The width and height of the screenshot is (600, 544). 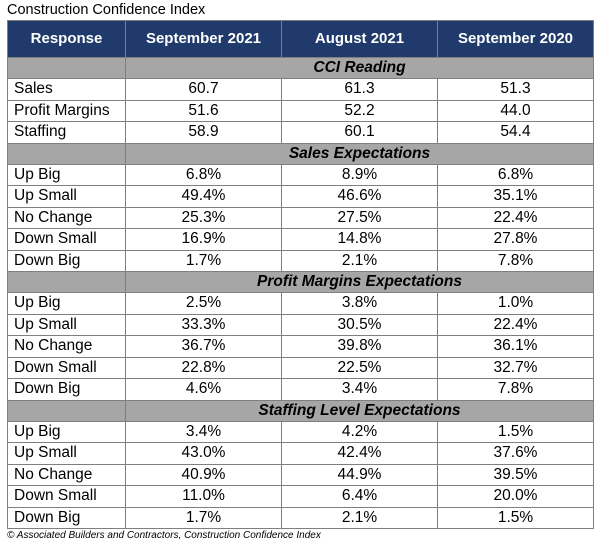 I want to click on section-header-row: CCI Reading, so click(x=300, y=68).